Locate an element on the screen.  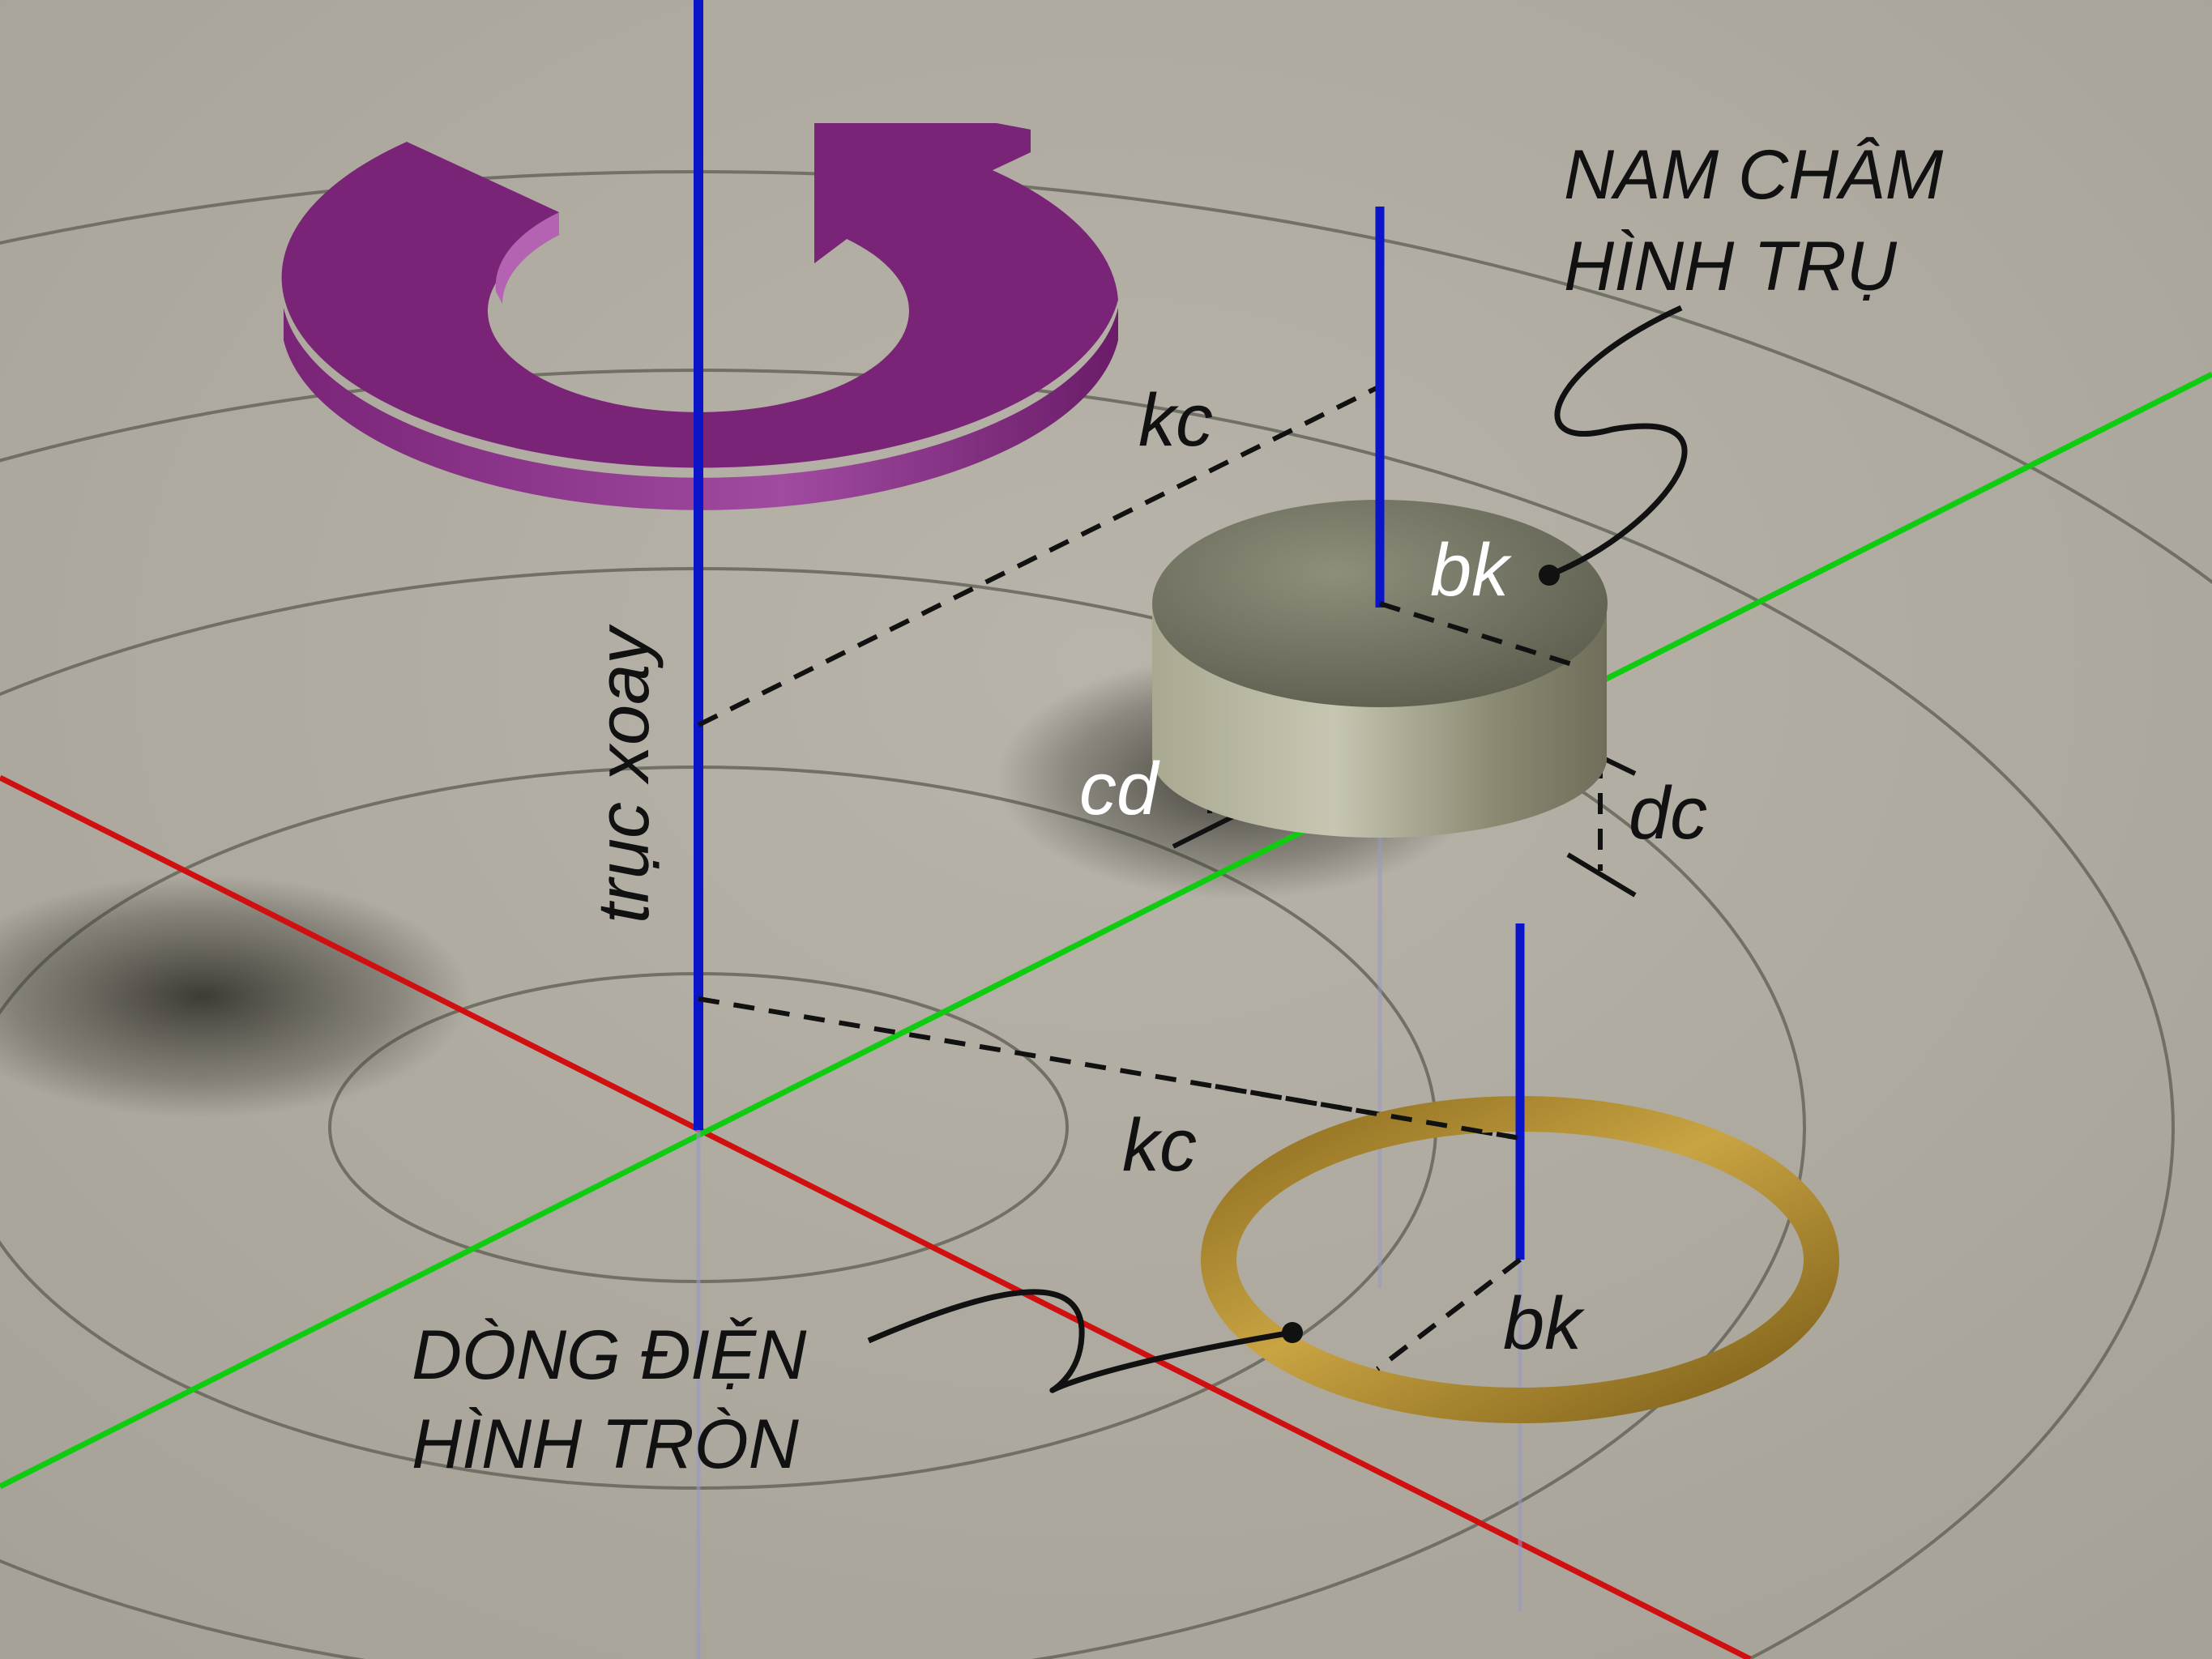
ring-callout-dot is located at coordinates (1292, 1332).